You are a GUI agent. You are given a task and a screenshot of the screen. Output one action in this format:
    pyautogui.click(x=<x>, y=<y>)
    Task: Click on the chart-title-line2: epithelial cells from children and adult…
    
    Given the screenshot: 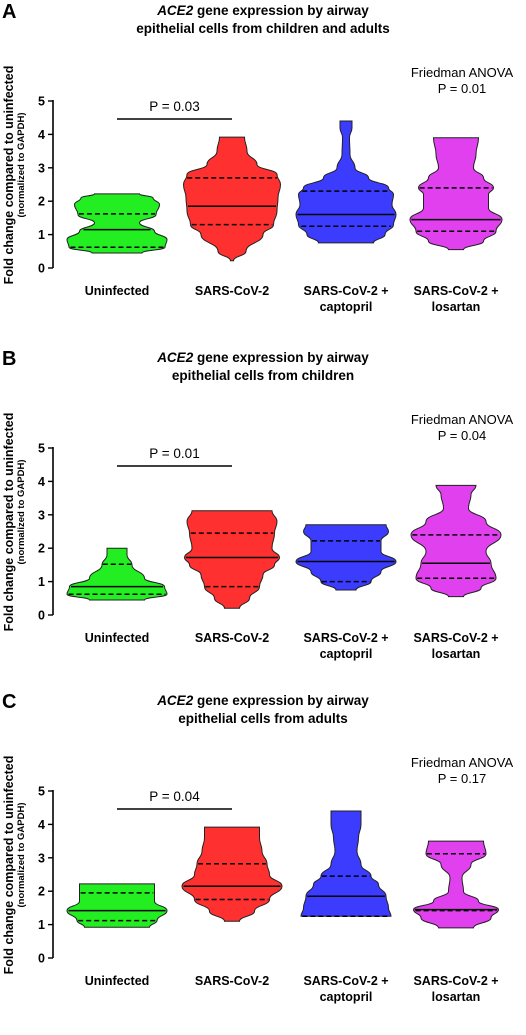 What is the action you would take?
    pyautogui.click(x=263, y=28)
    